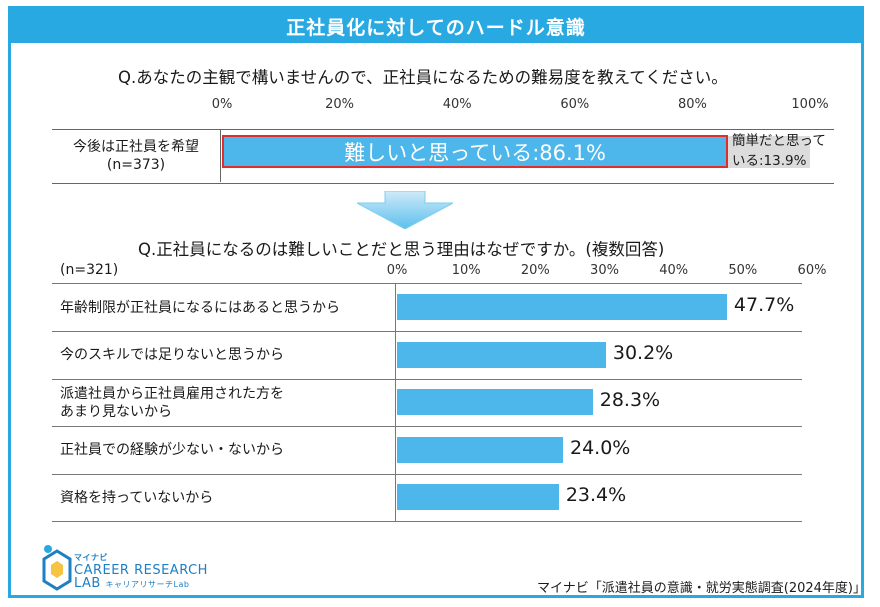 This screenshot has height=607, width=880. I want to click on category-label: 正社員での経験が少ない・ないから, so click(225, 450).